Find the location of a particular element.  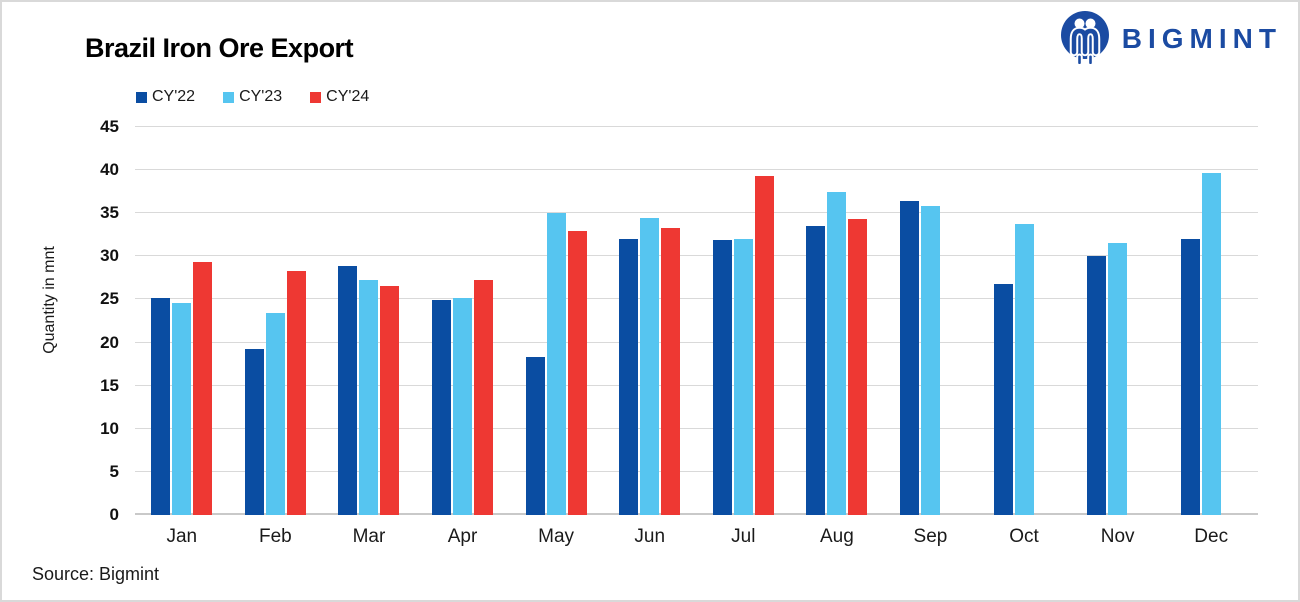

chart-legend: CY'22 CY'23 CY'24 is located at coordinates (252, 97).